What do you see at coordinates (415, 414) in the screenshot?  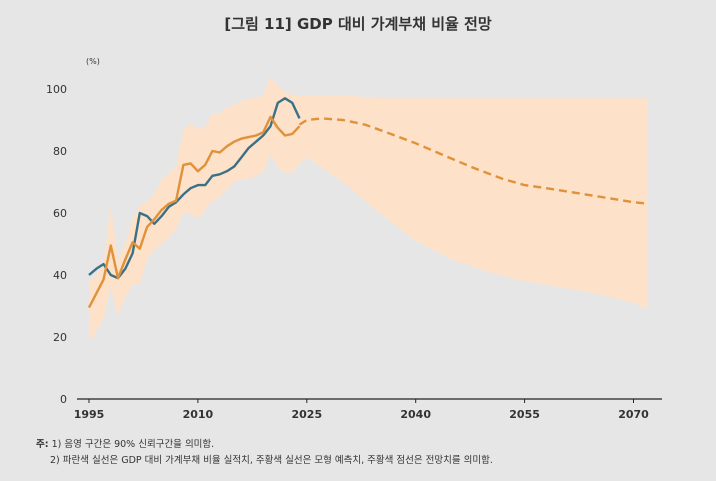 I see `x-tick-label: 2040` at bounding box center [415, 414].